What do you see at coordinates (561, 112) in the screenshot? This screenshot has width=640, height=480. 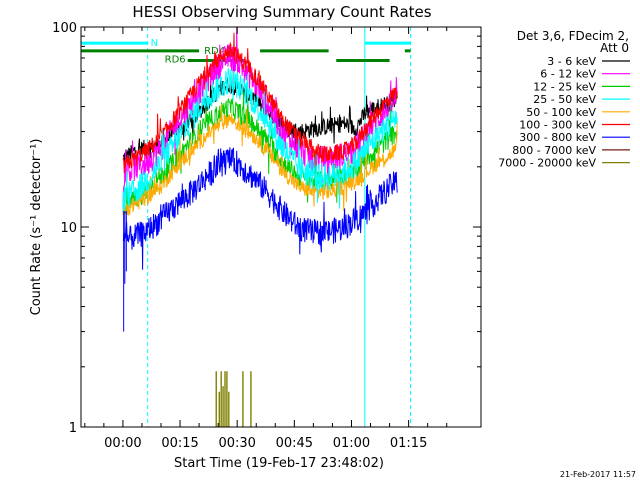 I see `legend-label-4: 50 - 100 keV` at bounding box center [561, 112].